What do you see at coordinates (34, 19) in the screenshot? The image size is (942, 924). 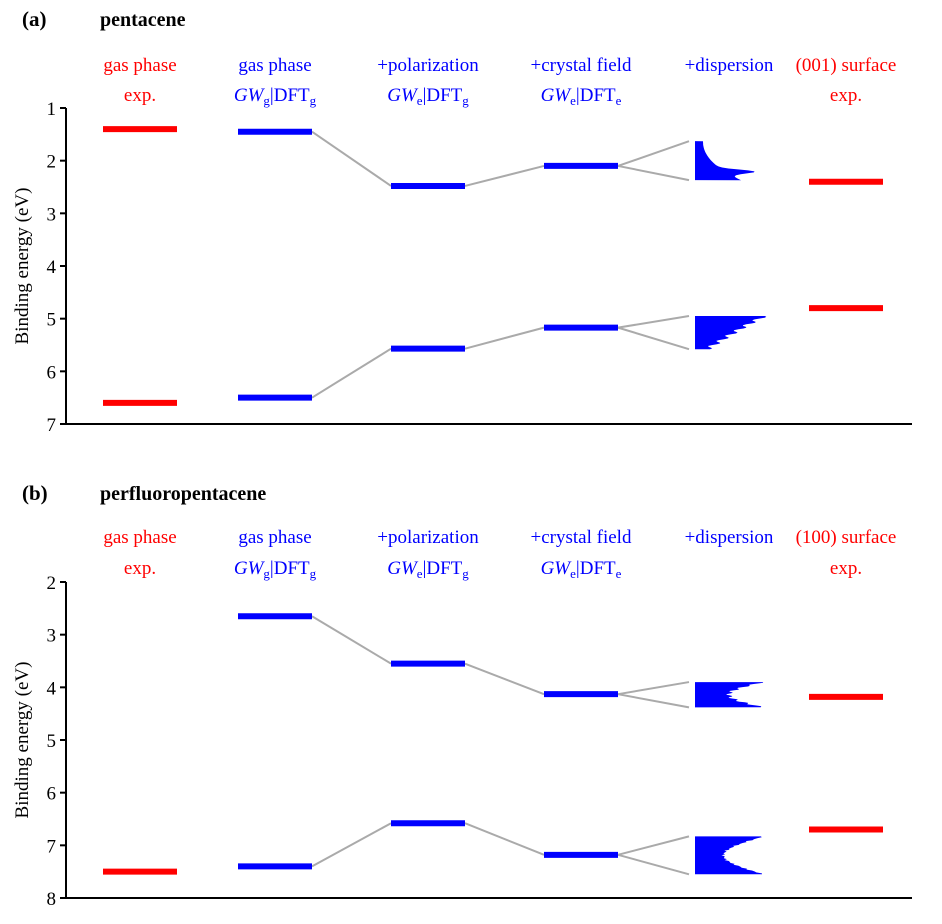 I see `panel-label: (a)` at bounding box center [34, 19].